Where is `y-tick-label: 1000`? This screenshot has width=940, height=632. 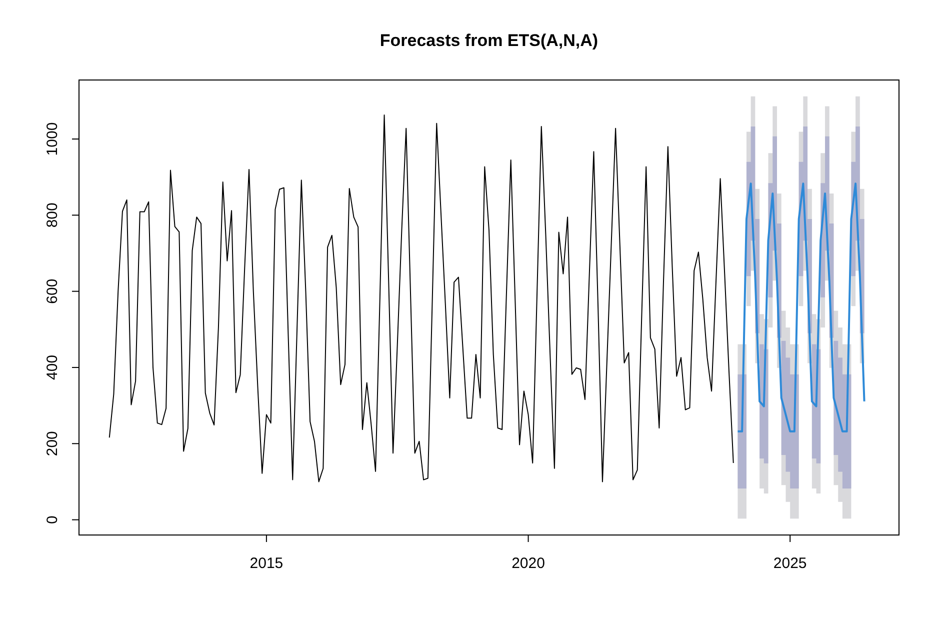
y-tick-label: 1000 is located at coordinates (52, 139).